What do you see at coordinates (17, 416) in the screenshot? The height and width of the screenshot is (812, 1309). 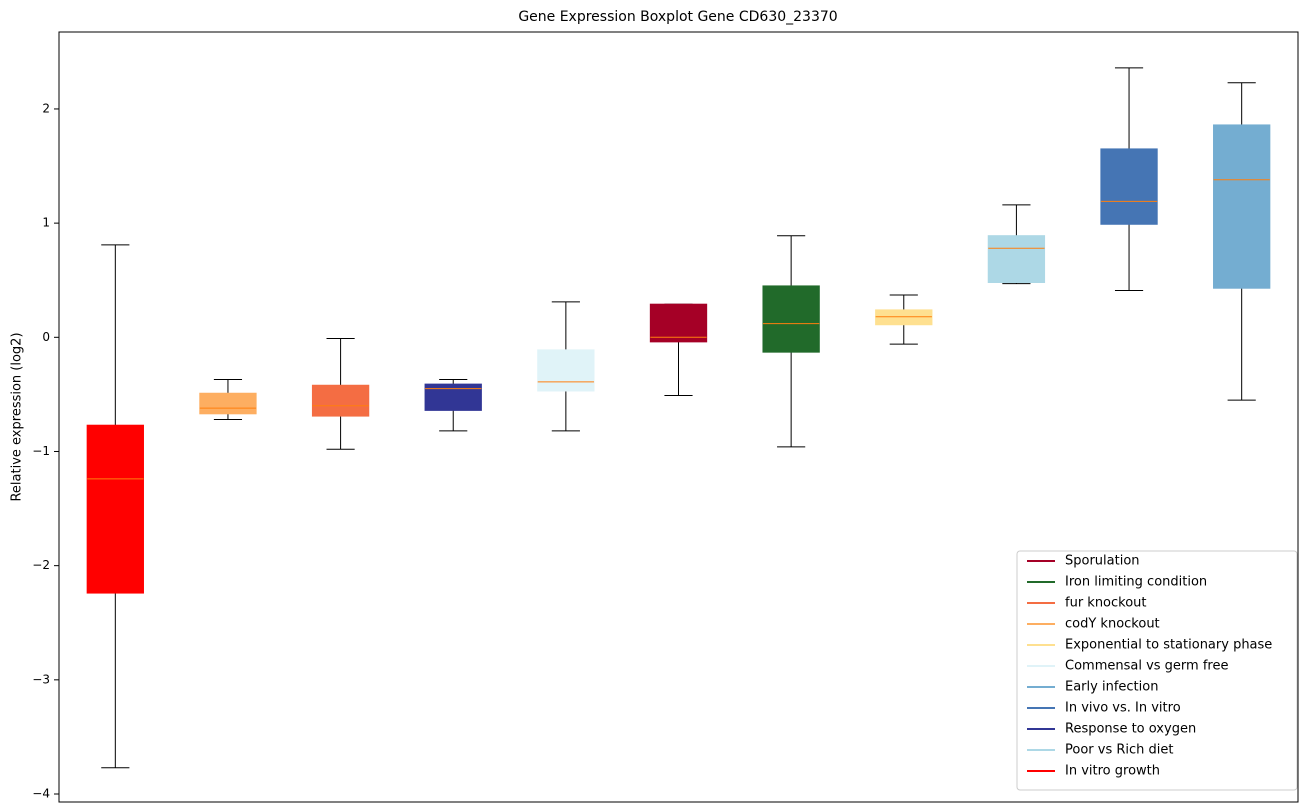 I see `y-axis-label: Relative expression (log2)` at bounding box center [17, 416].